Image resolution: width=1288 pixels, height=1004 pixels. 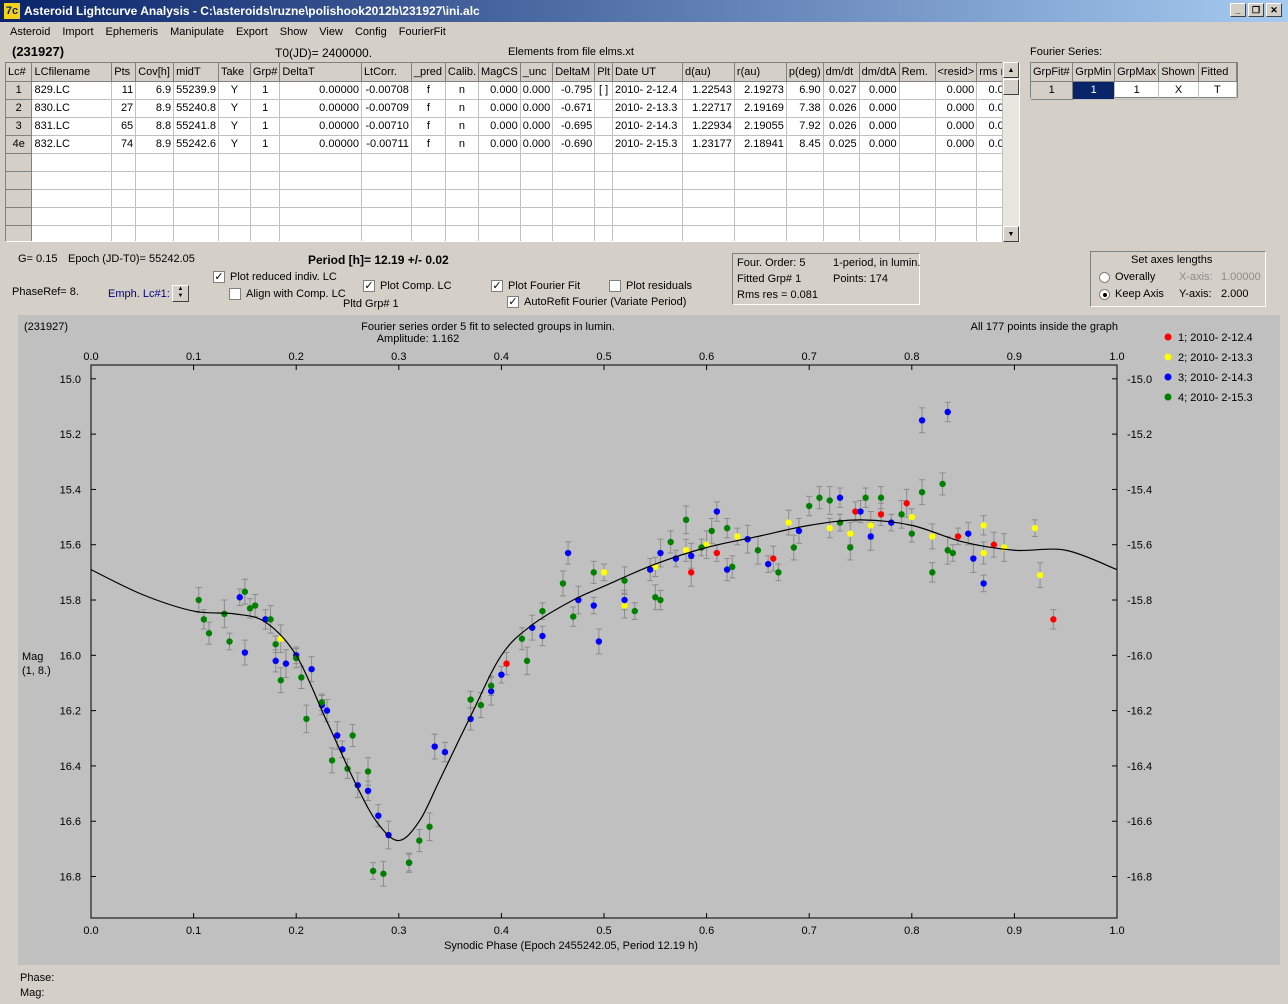 What do you see at coordinates (72, 126) in the screenshot?
I see `table-cell: 831.LC` at bounding box center [72, 126].